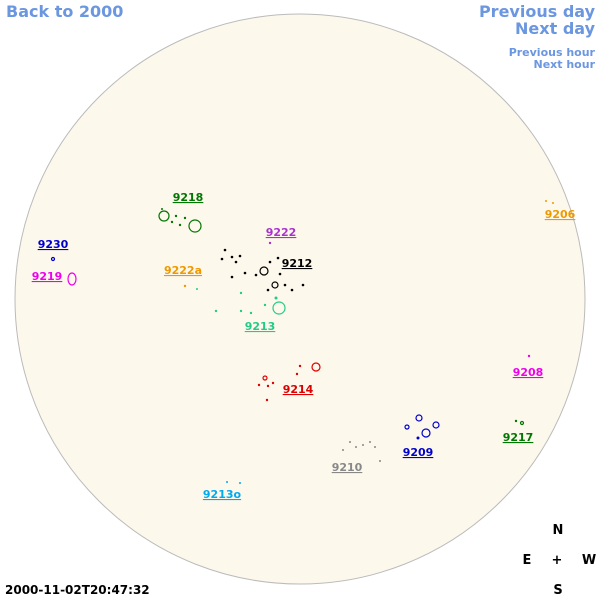 Image resolution: width=600 pixels, height=600 pixels. What do you see at coordinates (64, 11) in the screenshot?
I see `back-link: Back to 2000` at bounding box center [64, 11].